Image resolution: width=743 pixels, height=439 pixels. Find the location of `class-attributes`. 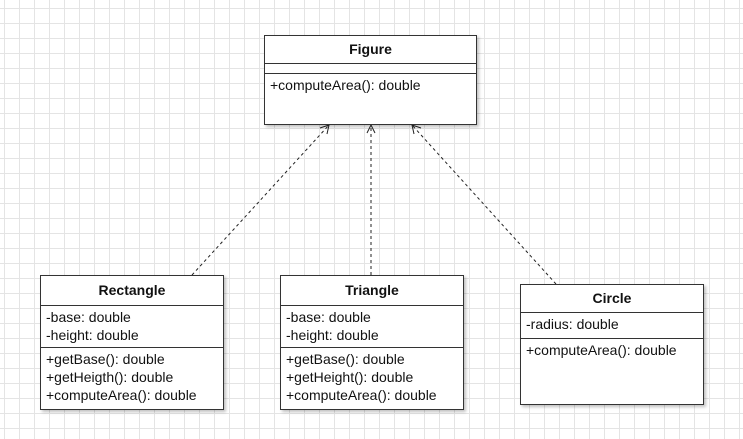

class-attributes is located at coordinates (370, 69).